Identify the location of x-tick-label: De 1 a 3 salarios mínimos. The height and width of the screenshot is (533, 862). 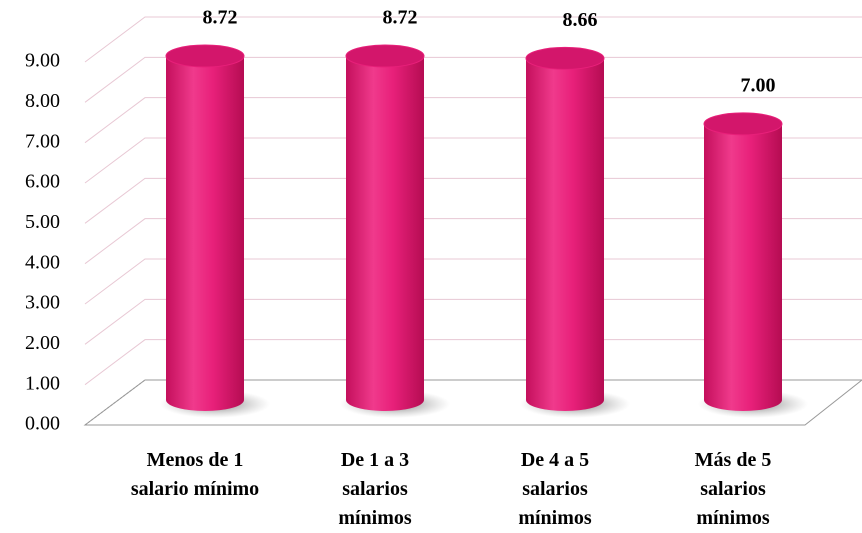
(375, 489).